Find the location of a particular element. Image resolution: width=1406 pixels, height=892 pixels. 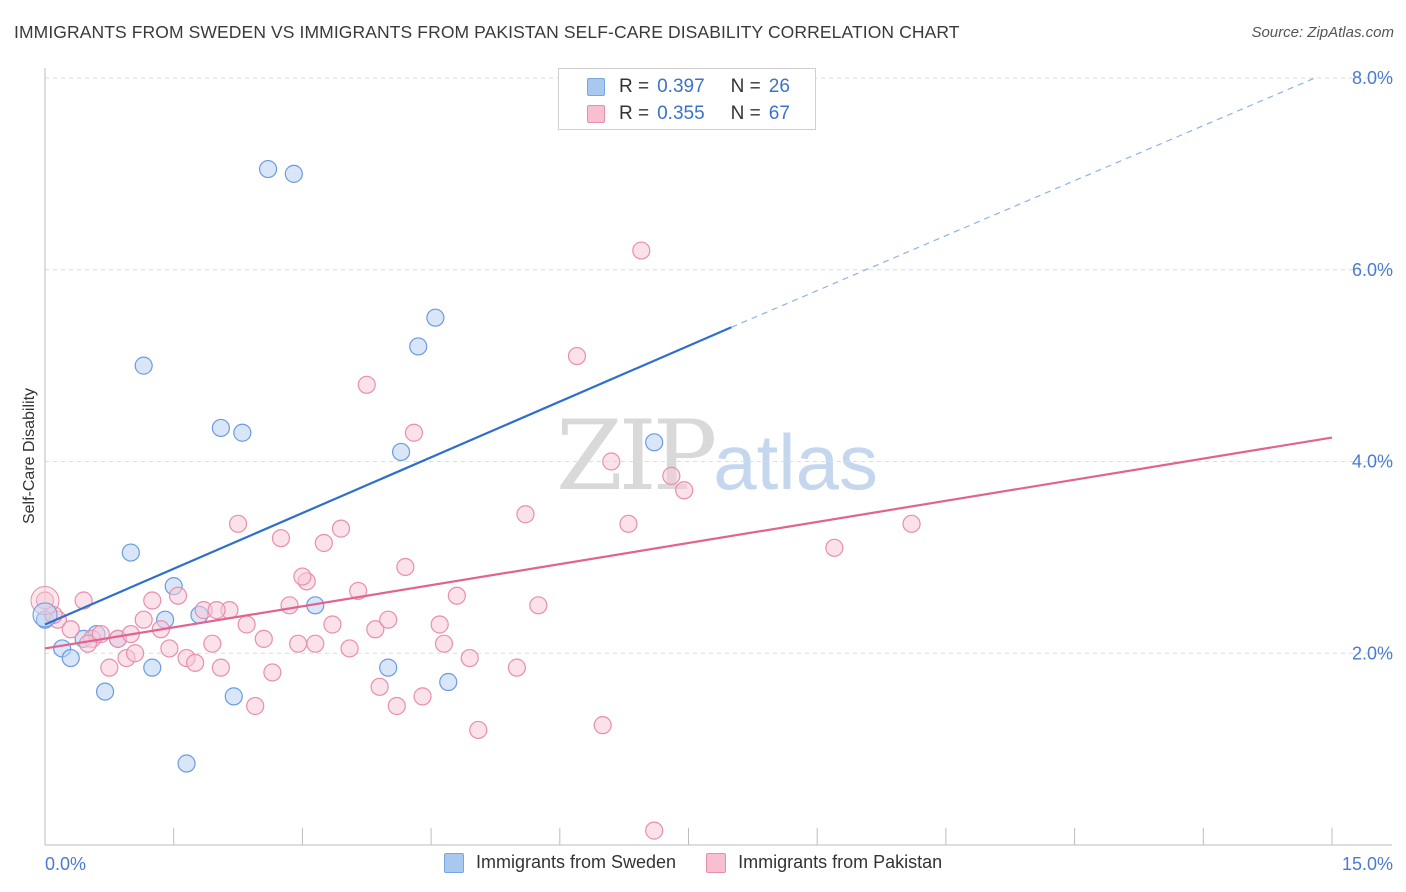

legend-n-value: 26 is located at coordinates (779, 86).